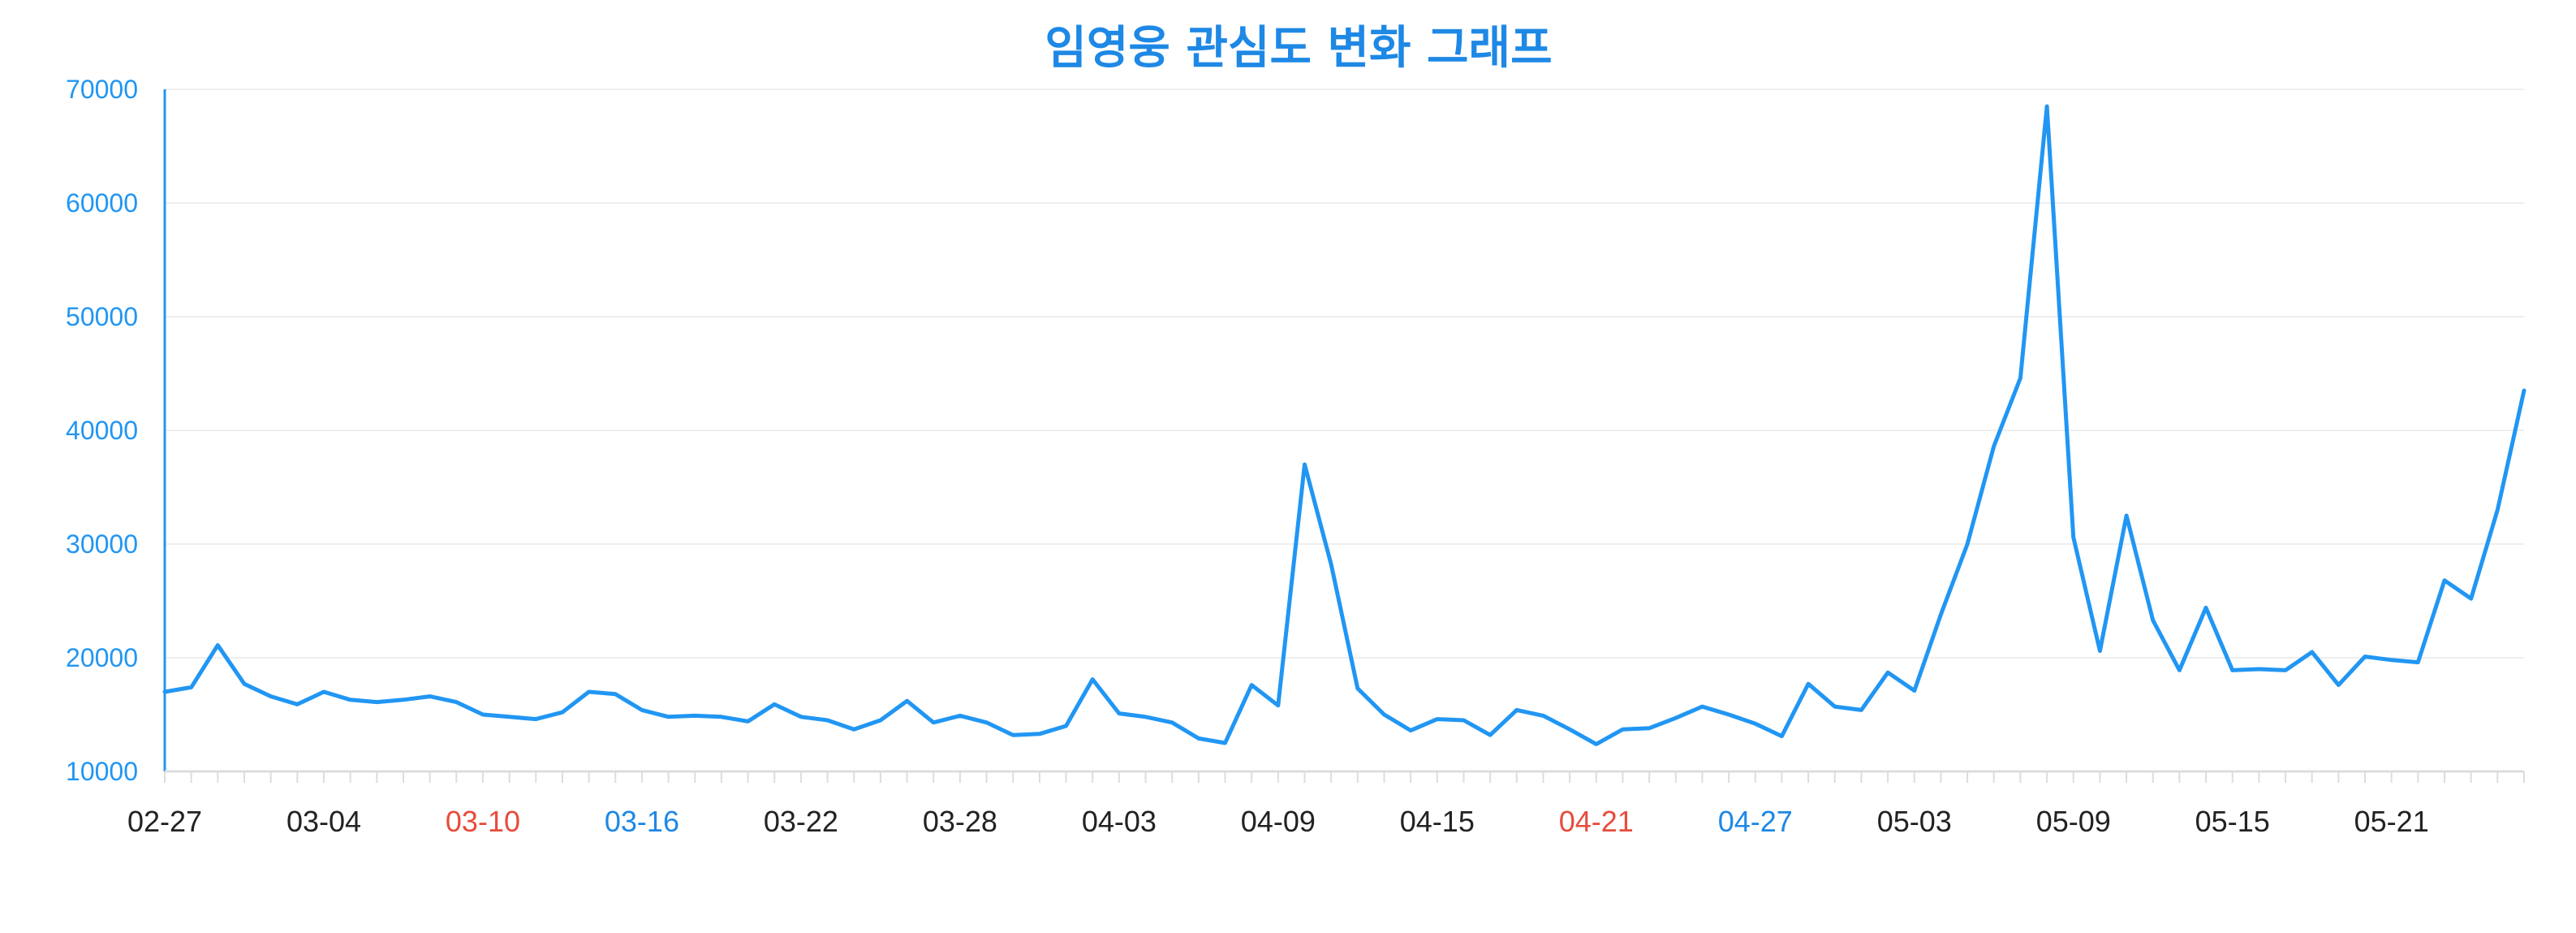 This screenshot has width=2576, height=933. I want to click on x-tick-label: 03-04, so click(324, 821).